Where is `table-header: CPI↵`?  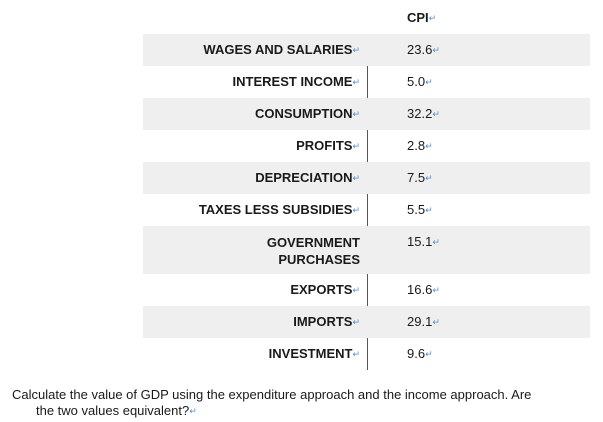 table-header: CPI↵ is located at coordinates (366, 17).